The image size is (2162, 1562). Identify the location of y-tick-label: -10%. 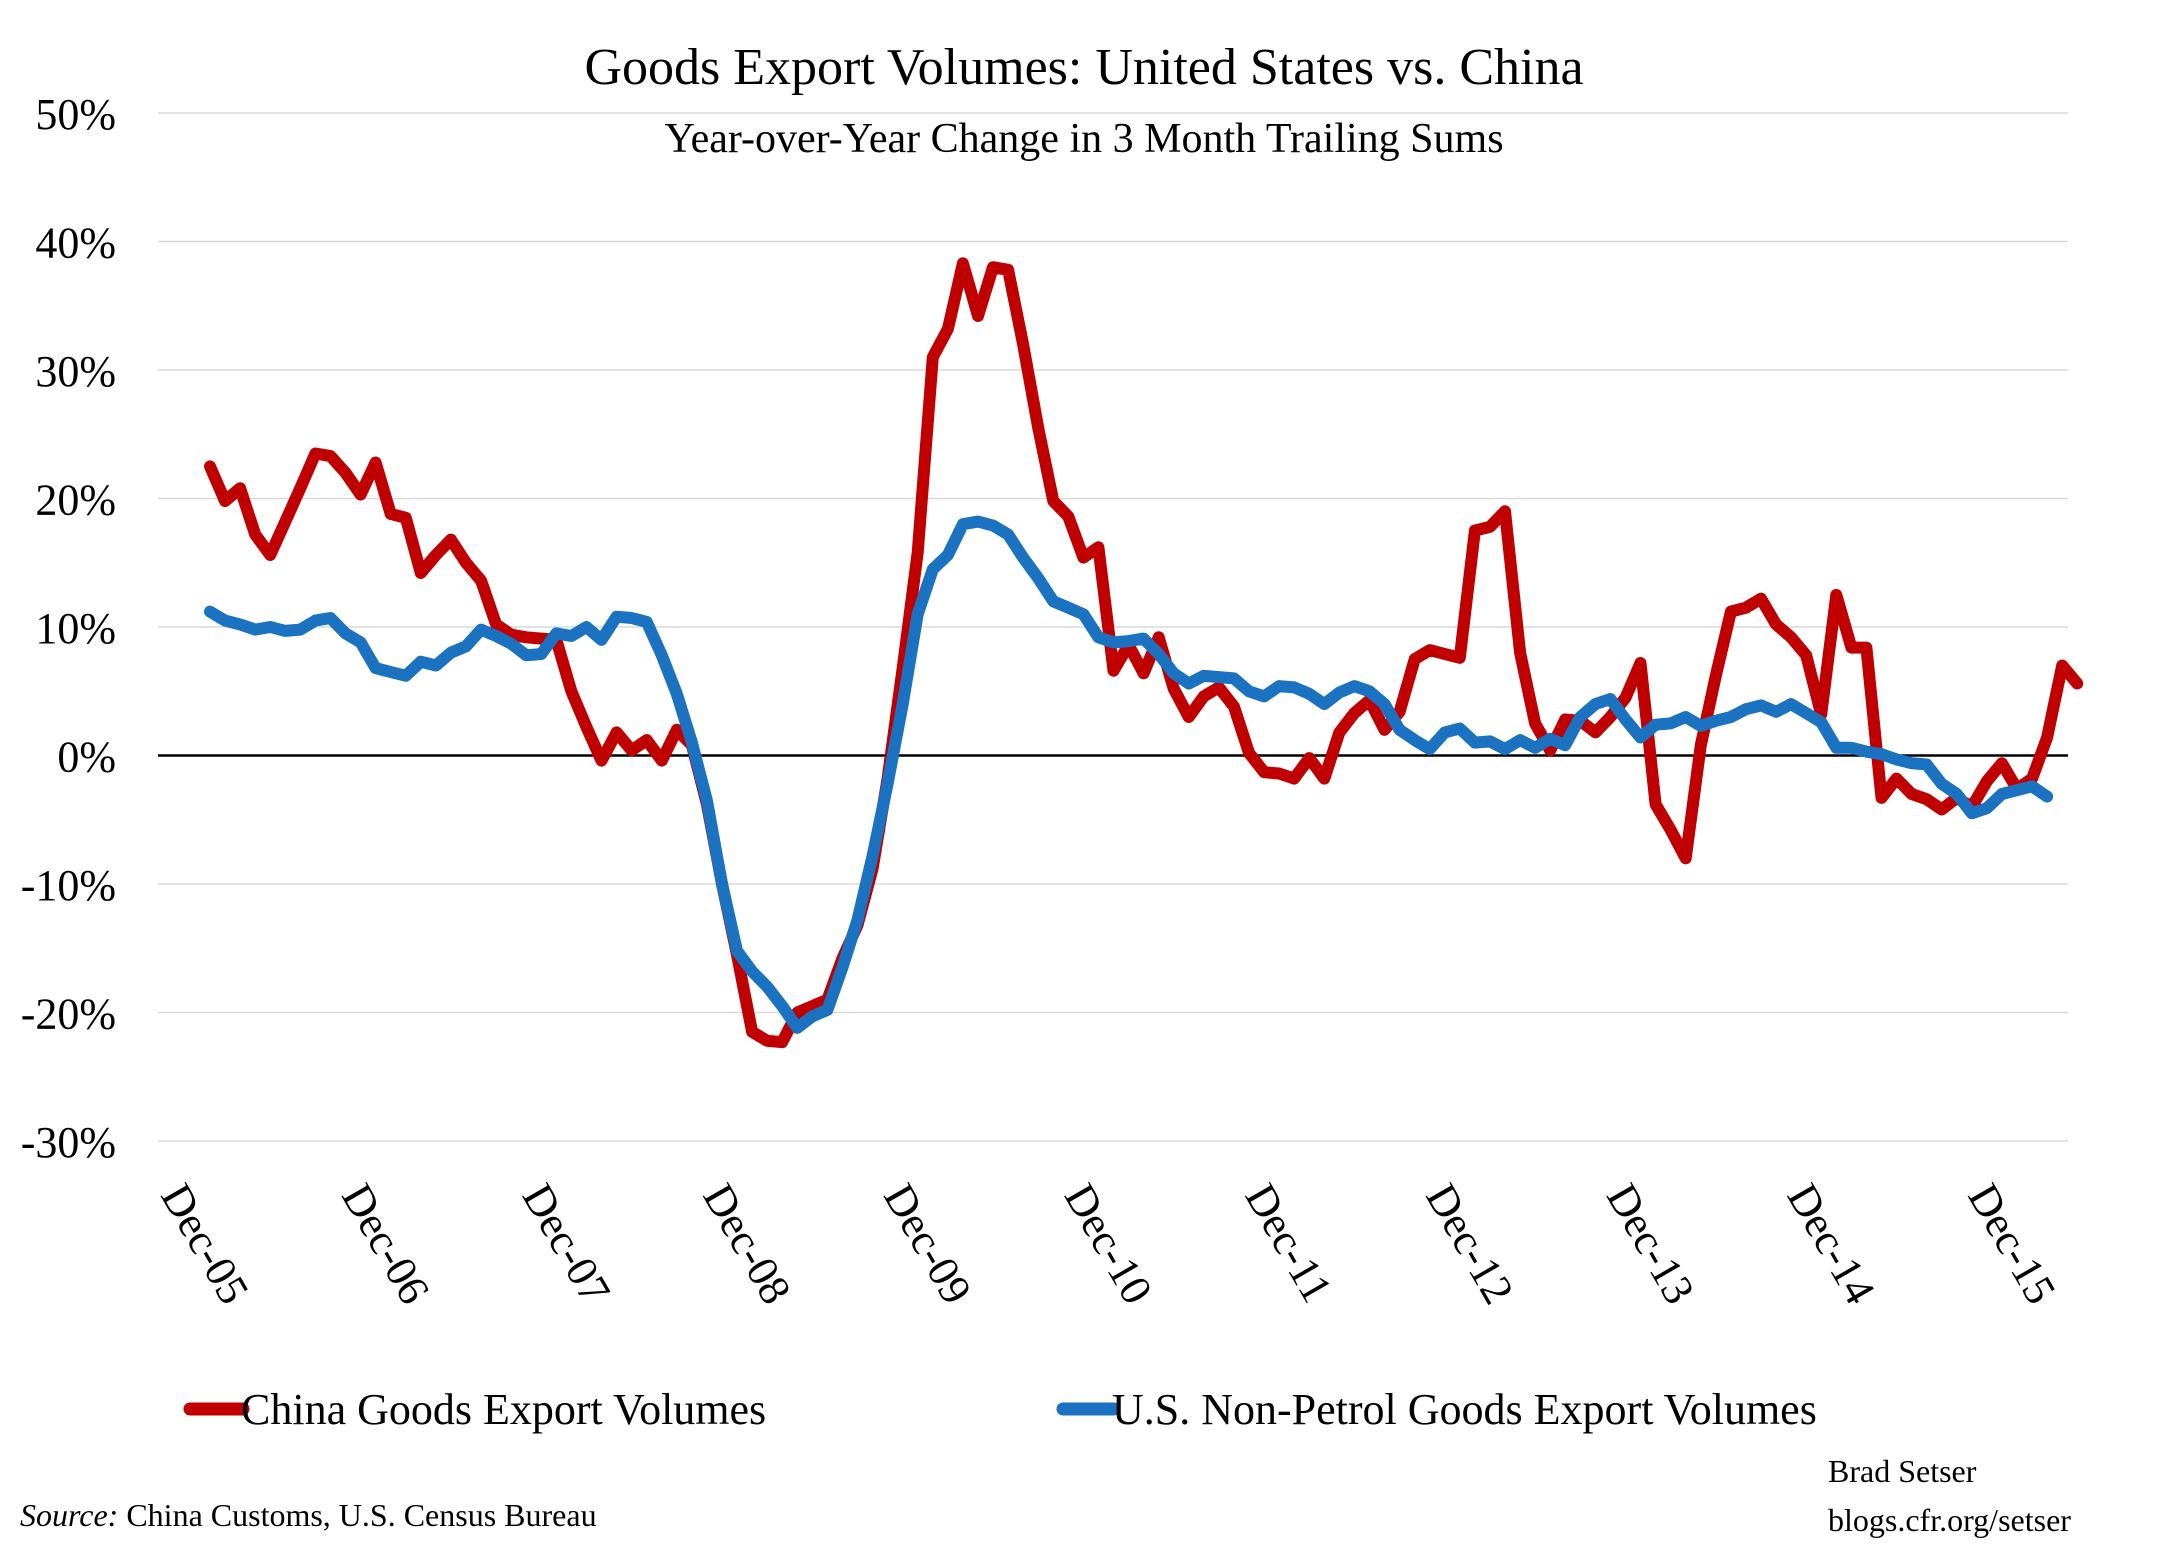
(68, 885).